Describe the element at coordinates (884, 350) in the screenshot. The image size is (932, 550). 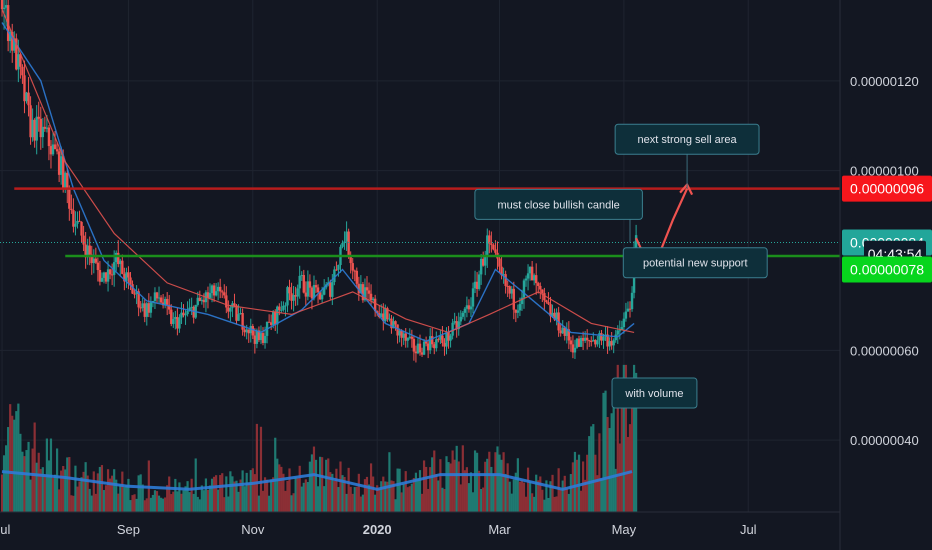
I see `price-tick-label: 0.00000060` at that location.